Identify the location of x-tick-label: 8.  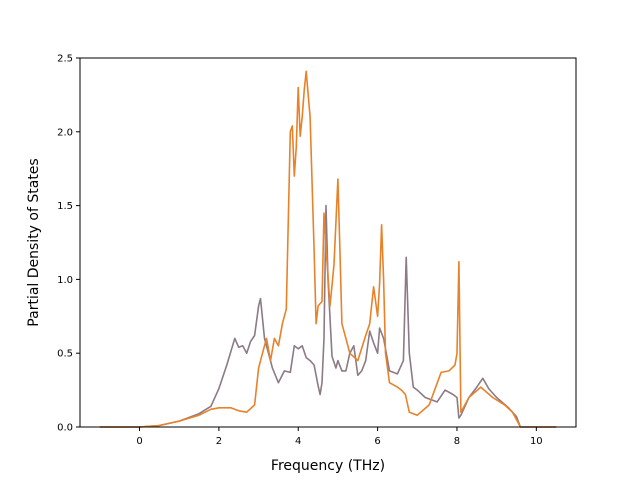
(457, 441).